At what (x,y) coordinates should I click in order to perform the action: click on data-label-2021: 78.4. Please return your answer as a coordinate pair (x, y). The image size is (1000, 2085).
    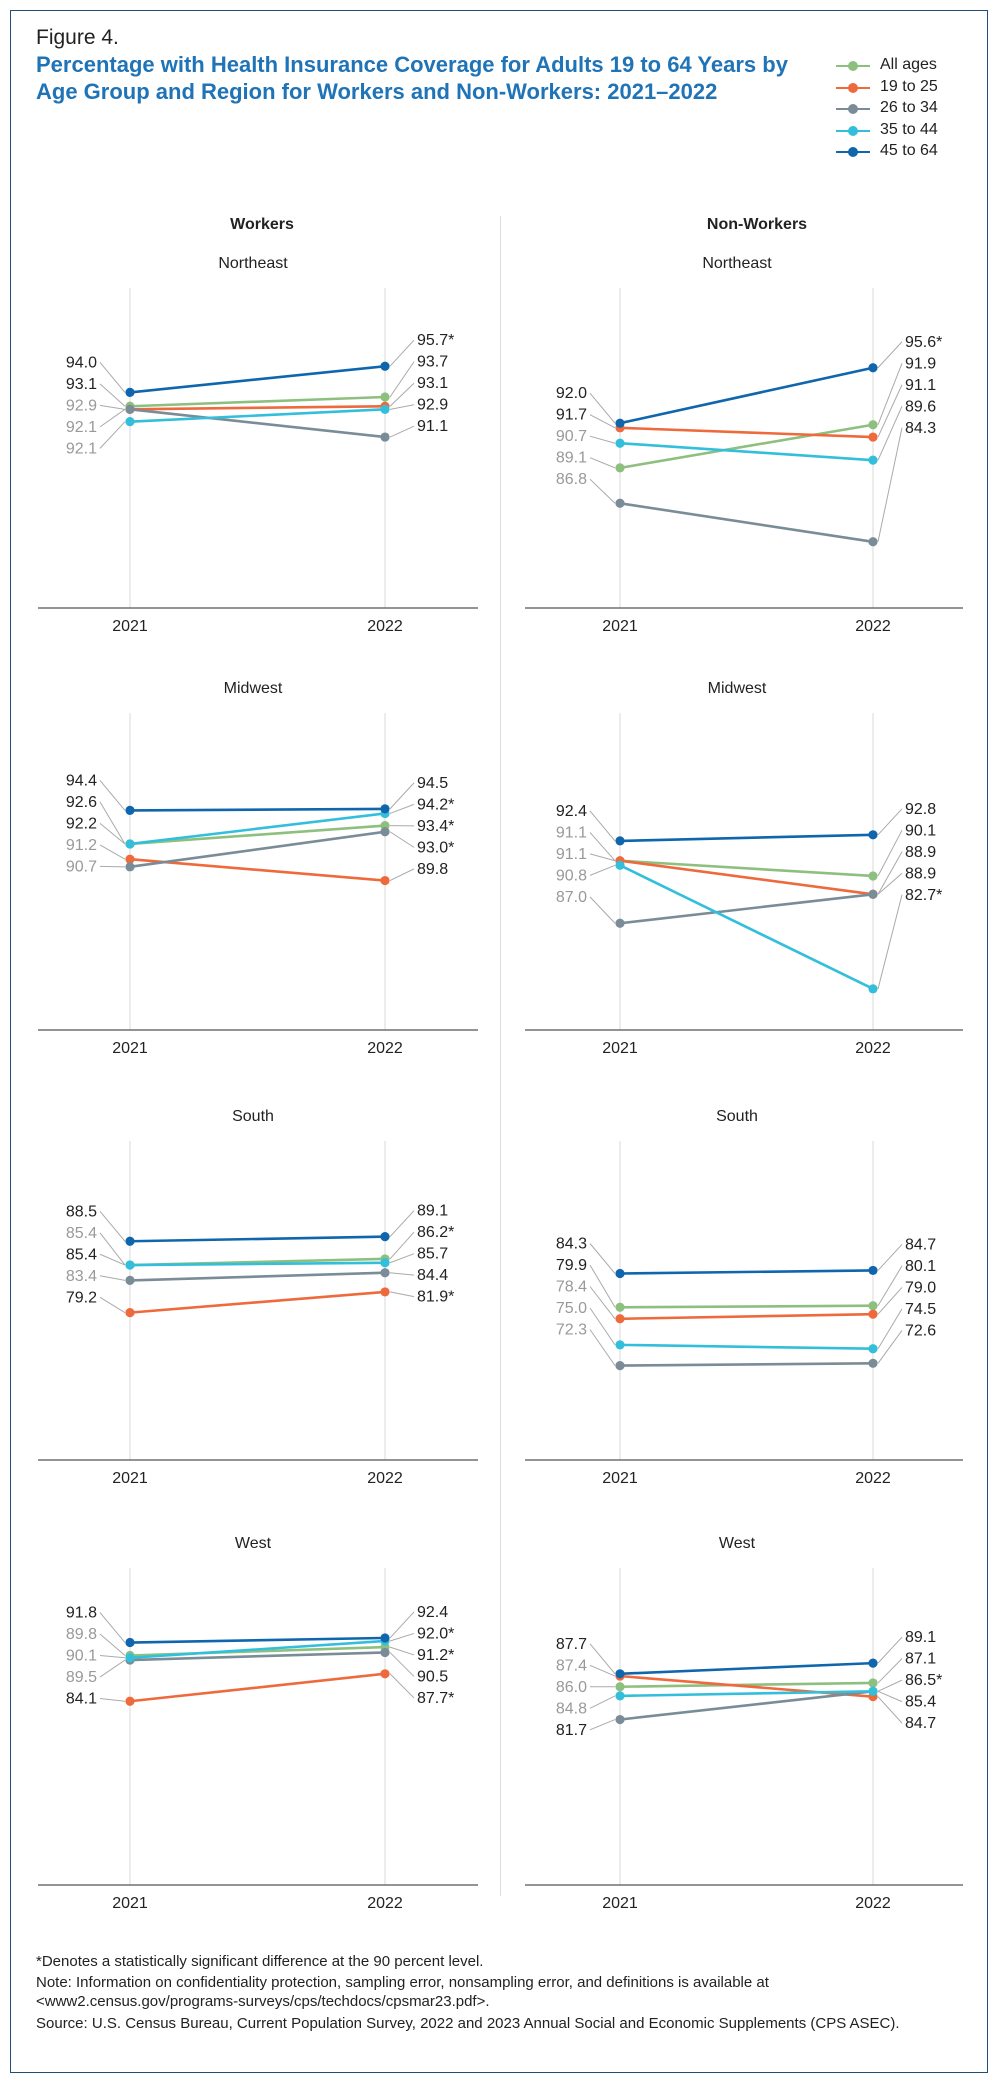
    Looking at the image, I should click on (571, 1286).